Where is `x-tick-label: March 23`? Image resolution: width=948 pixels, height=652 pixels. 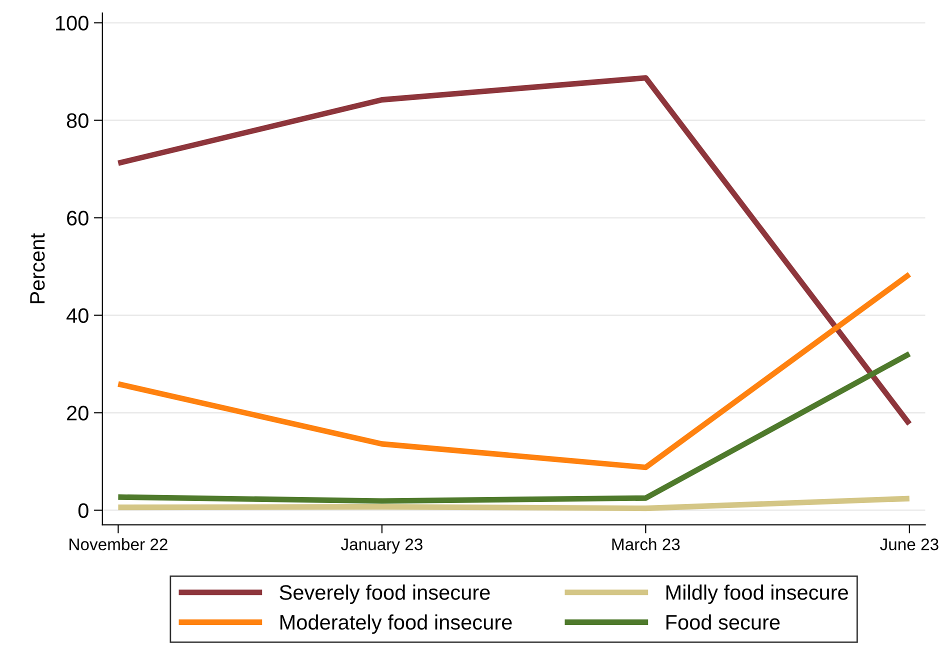 x-tick-label: March 23 is located at coordinates (646, 544).